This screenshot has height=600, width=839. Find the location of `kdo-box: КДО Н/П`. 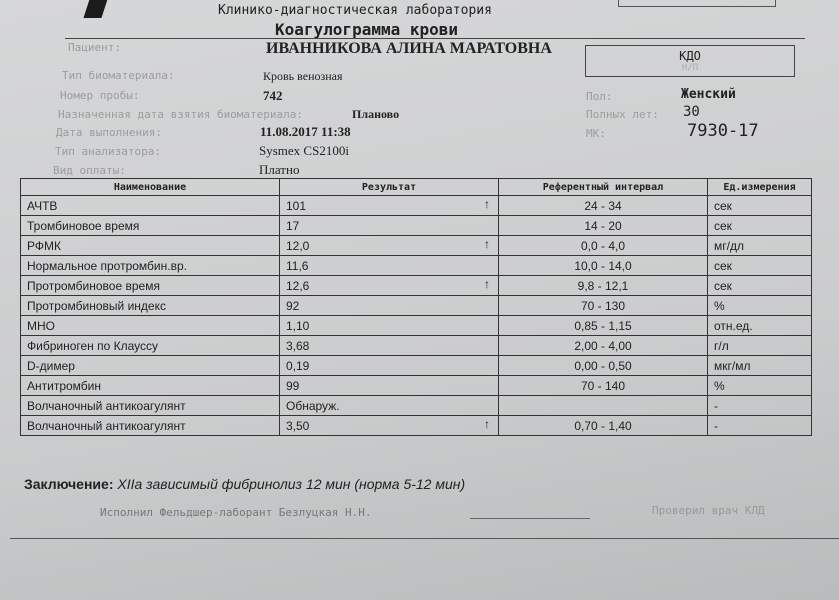

kdo-box: КДО Н/П is located at coordinates (690, 61).